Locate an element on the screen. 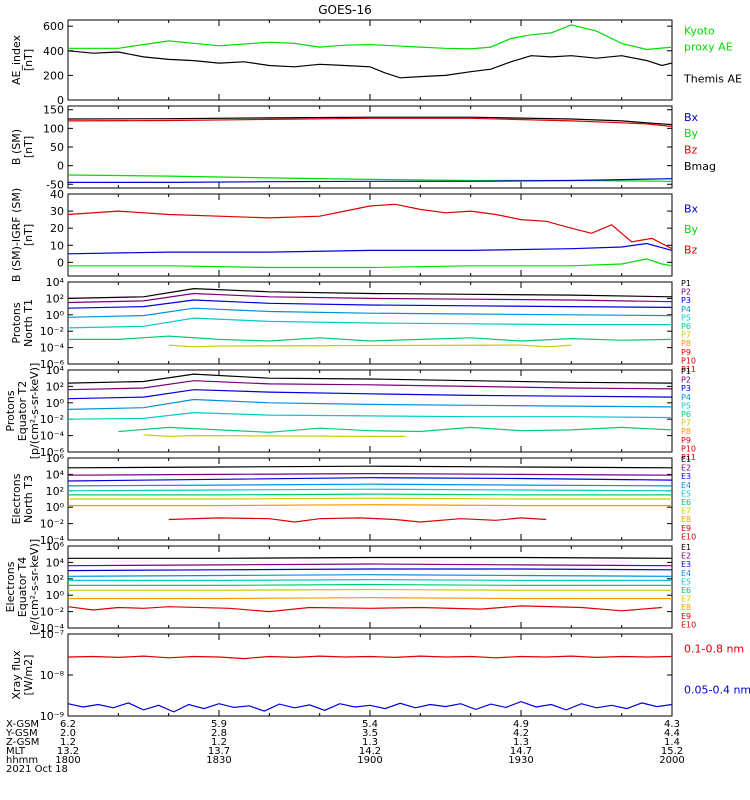 Image resolution: width=750 pixels, height=800 pixels. panel-7-ylabel: Electrons is located at coordinates (10, 586).